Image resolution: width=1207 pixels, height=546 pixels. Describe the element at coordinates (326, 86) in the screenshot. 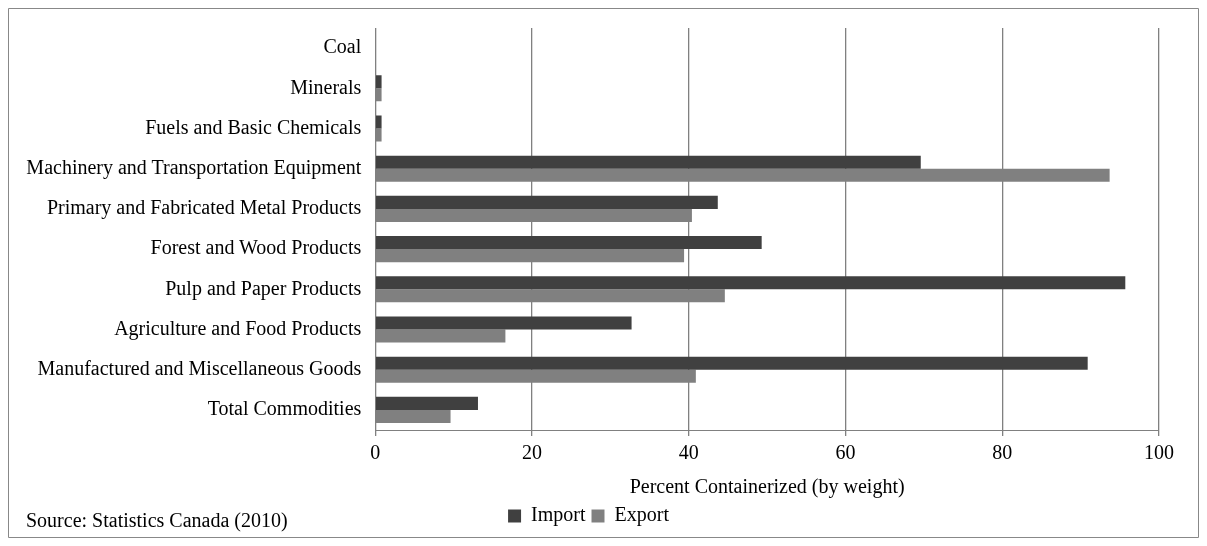

I see `y-tick-label: Minerals` at that location.